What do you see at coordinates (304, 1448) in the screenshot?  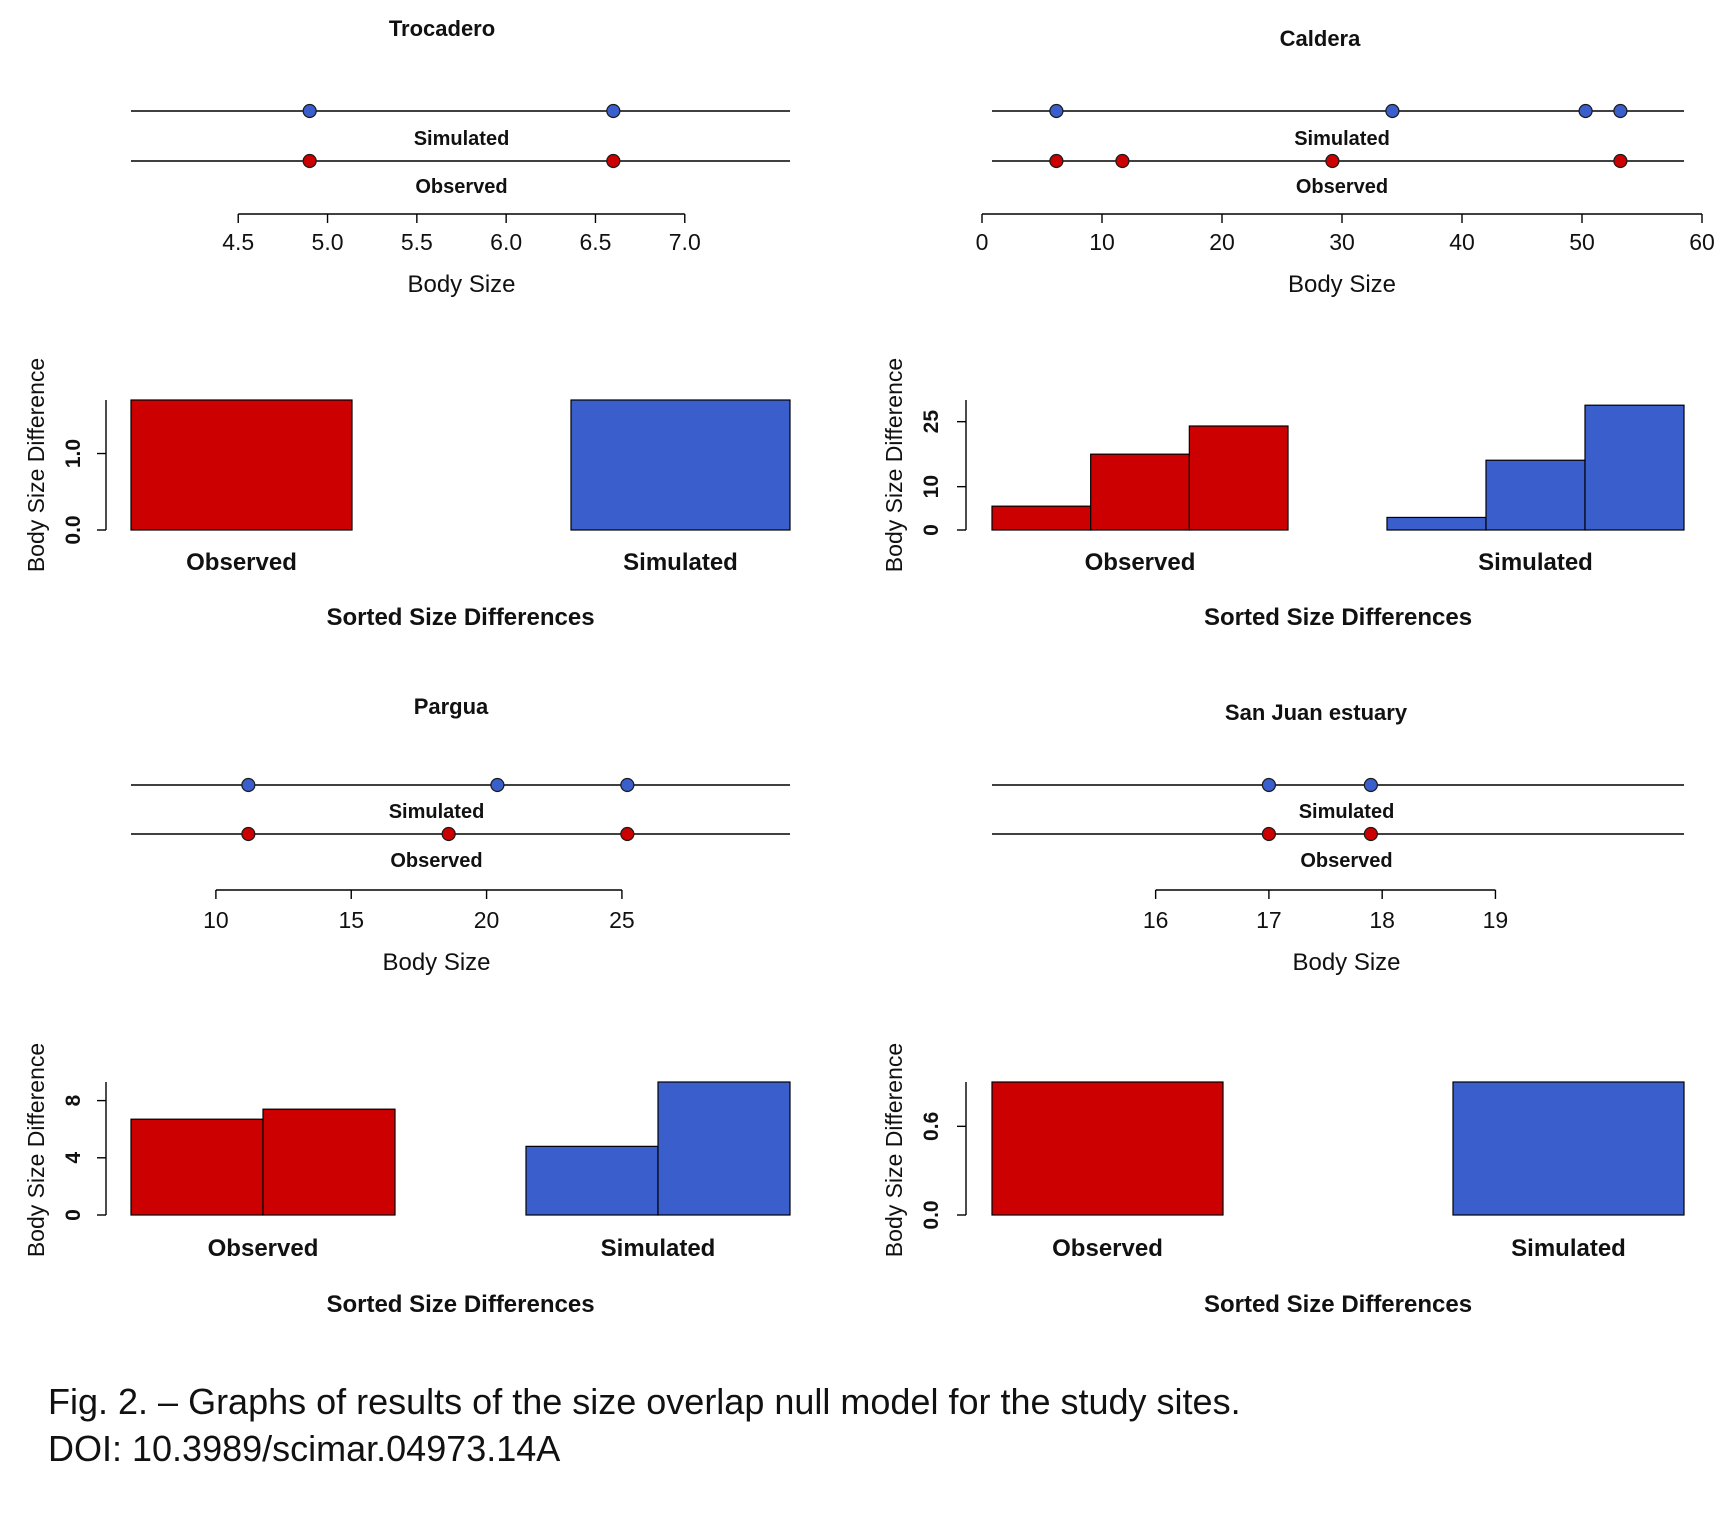 I see `caption-line-2: DOI: 10.3989/scimar.04973.14A` at bounding box center [304, 1448].